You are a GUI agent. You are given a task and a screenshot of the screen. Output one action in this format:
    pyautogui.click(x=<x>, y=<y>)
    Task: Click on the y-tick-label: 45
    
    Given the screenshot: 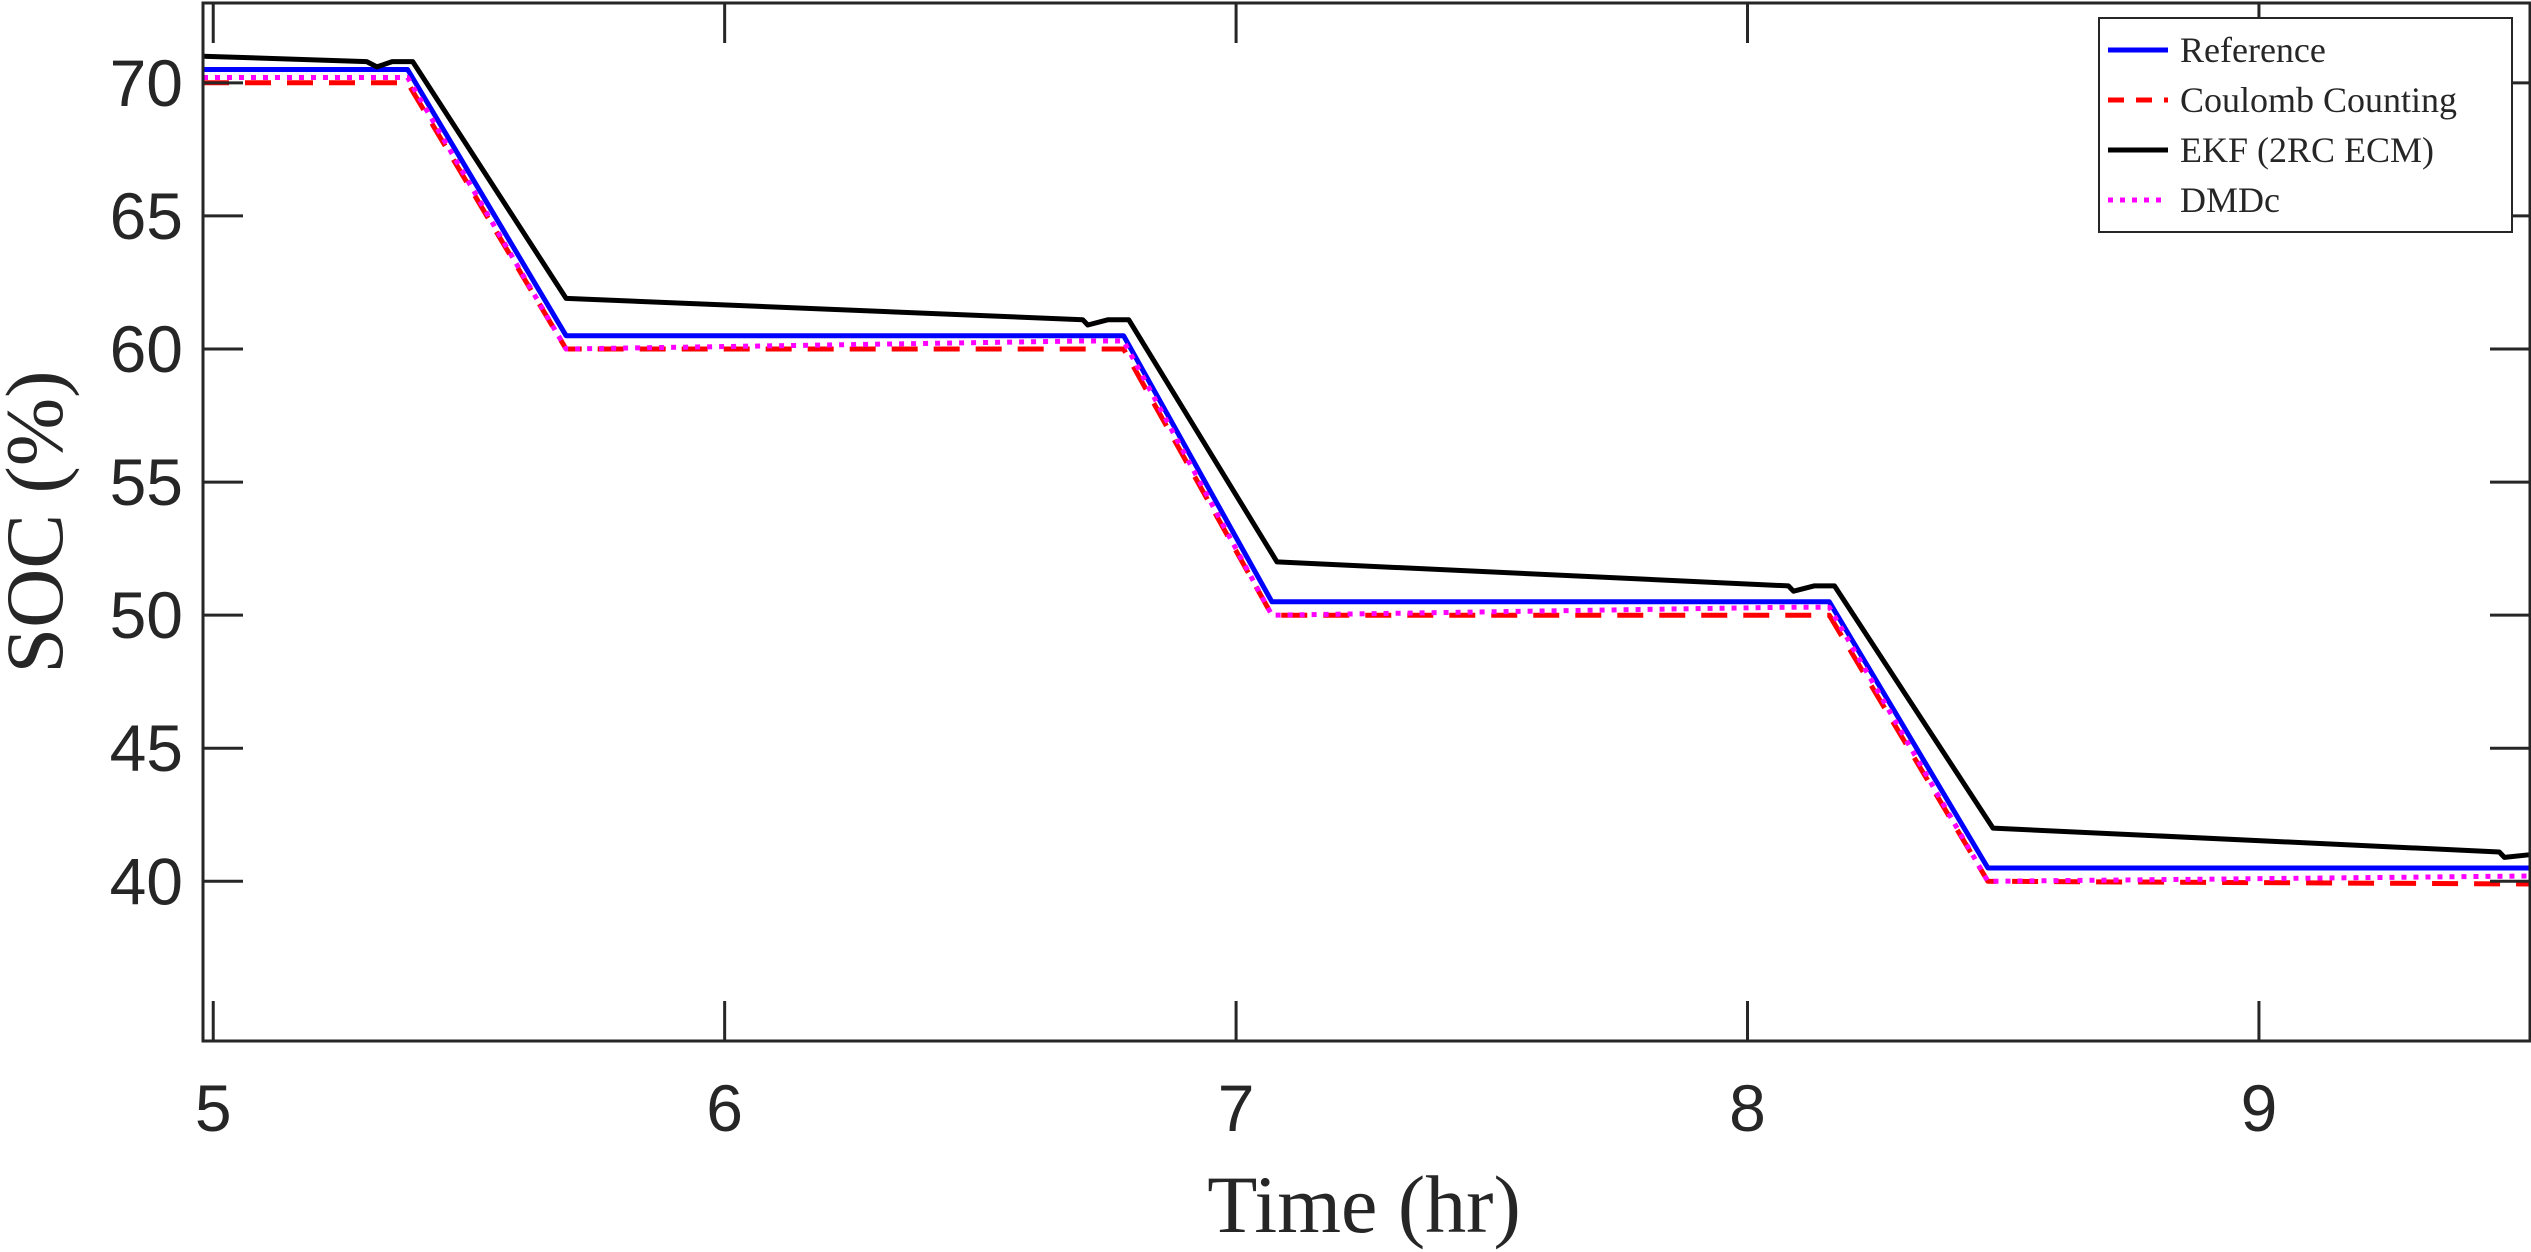 What is the action you would take?
    pyautogui.click(x=146, y=748)
    